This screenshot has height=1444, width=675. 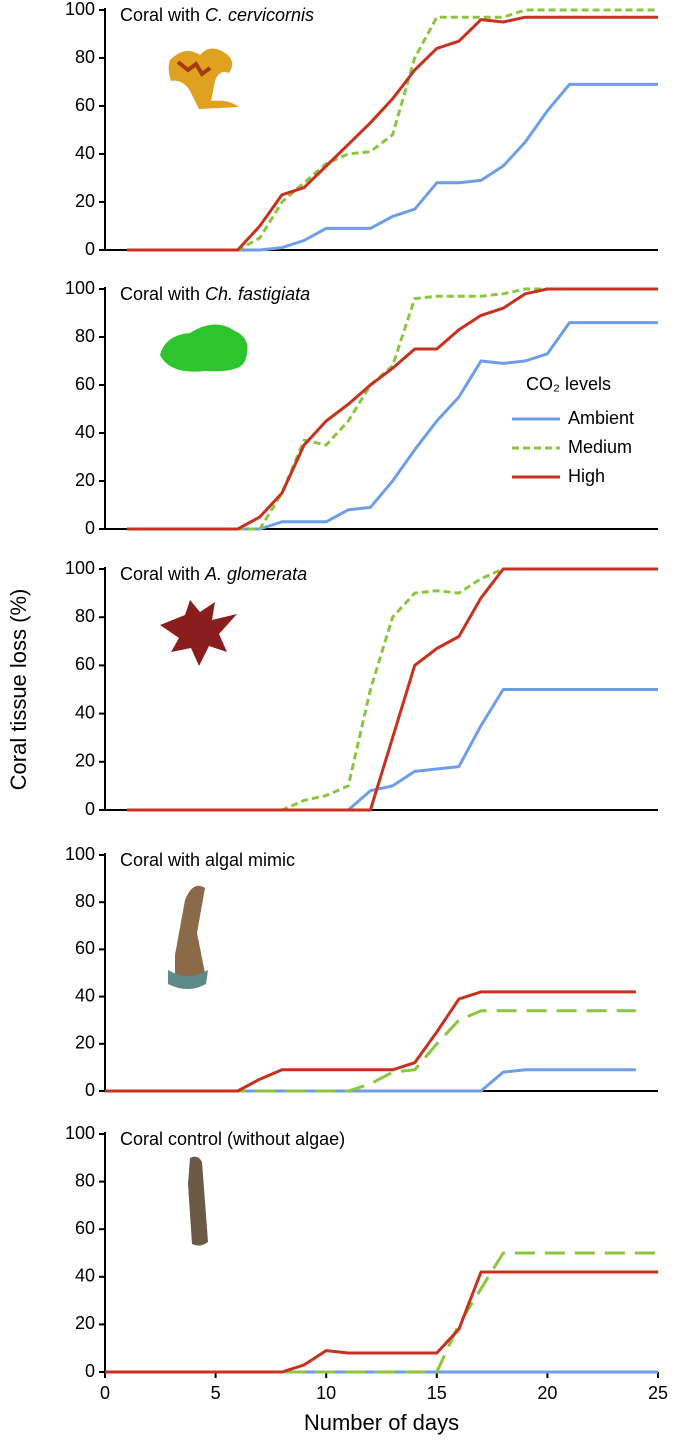 I want to click on x-tick-label: 20, so click(x=547, y=1393).